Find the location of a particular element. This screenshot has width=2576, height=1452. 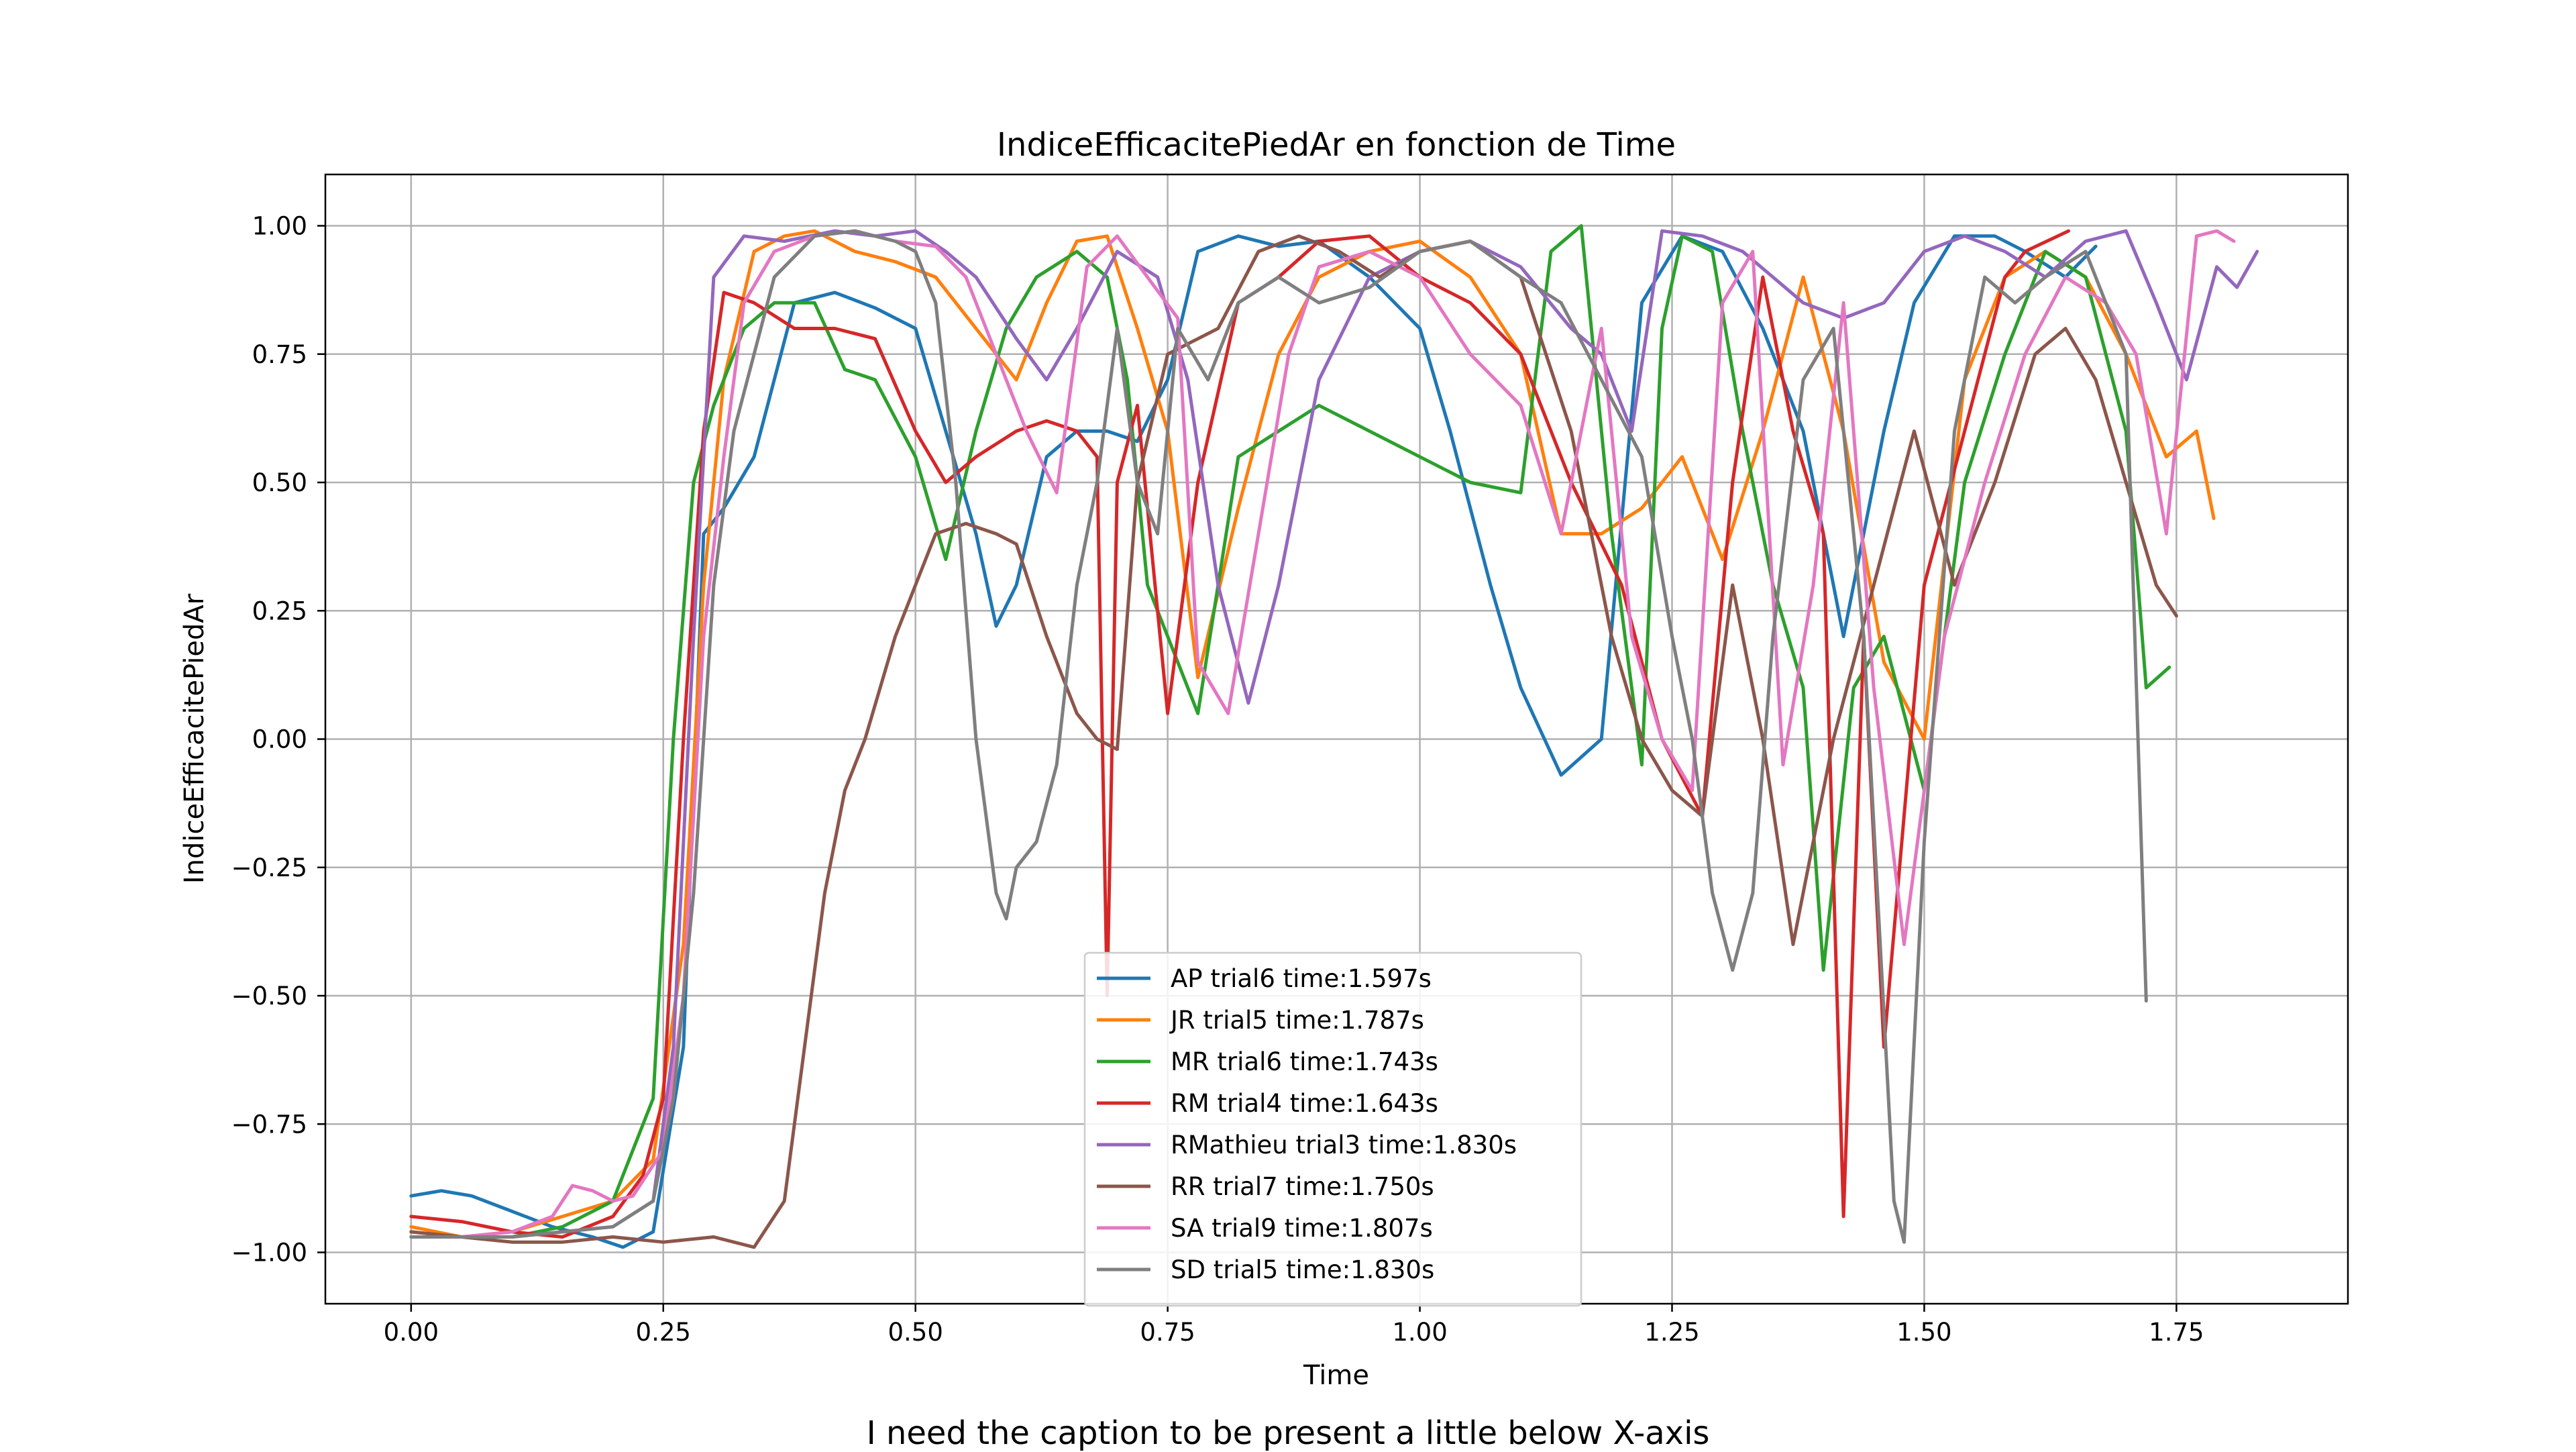

legend-label: RM trial4 time:1.643s is located at coordinates (1304, 1103).